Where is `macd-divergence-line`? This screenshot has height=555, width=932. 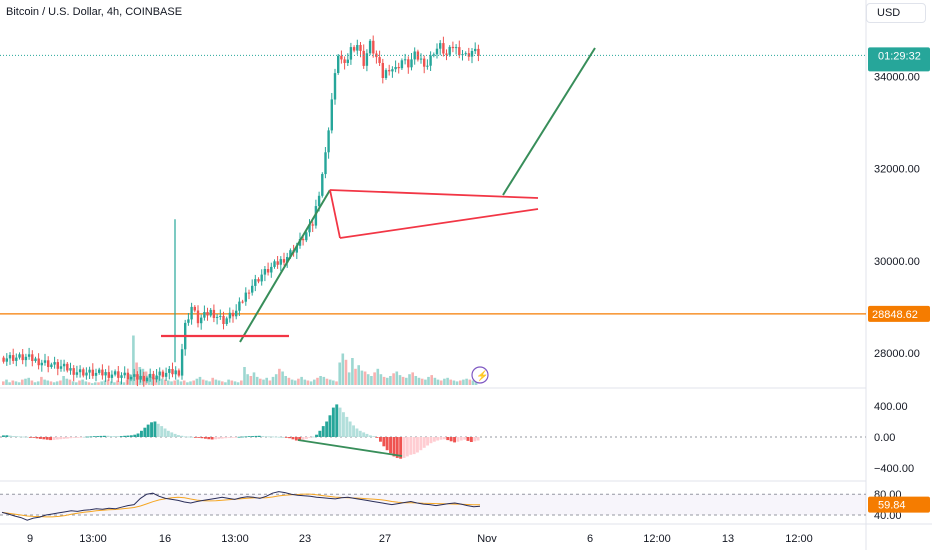
macd-divergence-line is located at coordinates (350, 448).